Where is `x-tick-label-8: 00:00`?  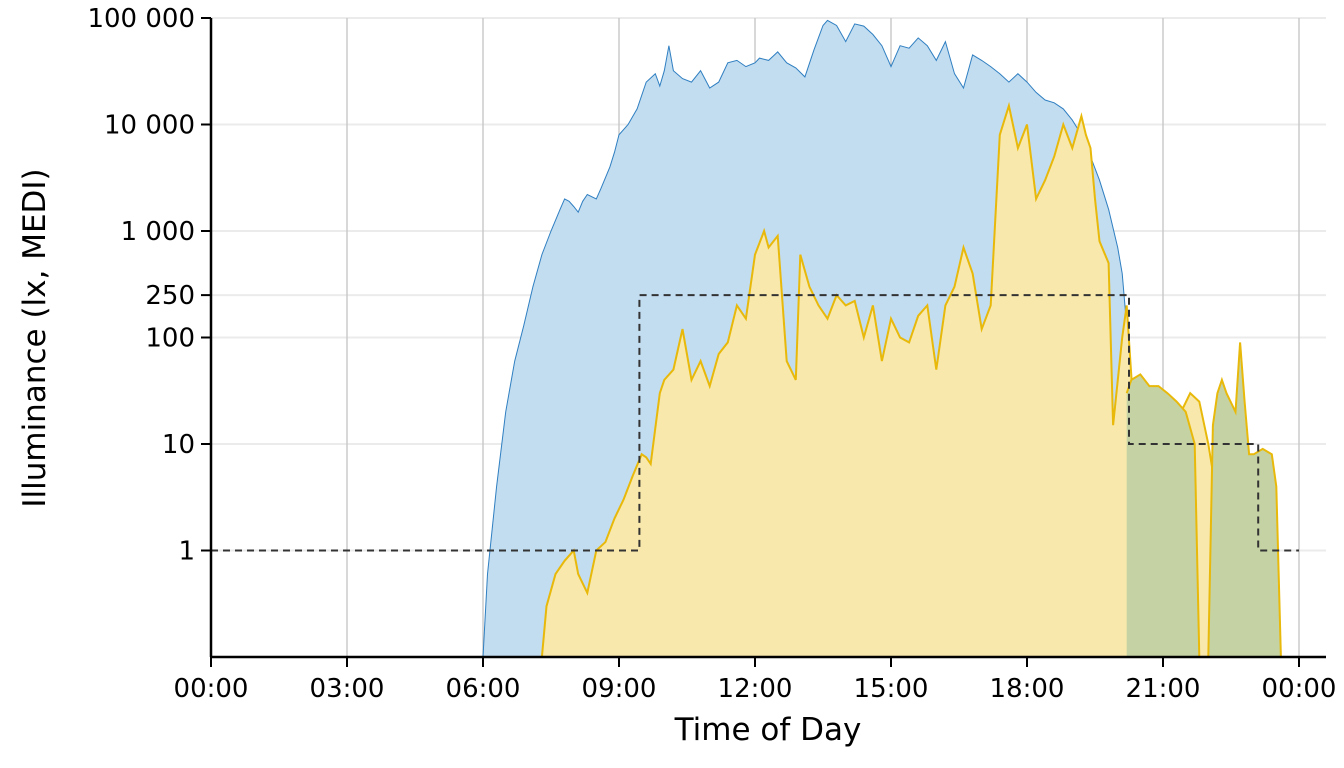
x-tick-label-8: 00:00 is located at coordinates (1299, 689).